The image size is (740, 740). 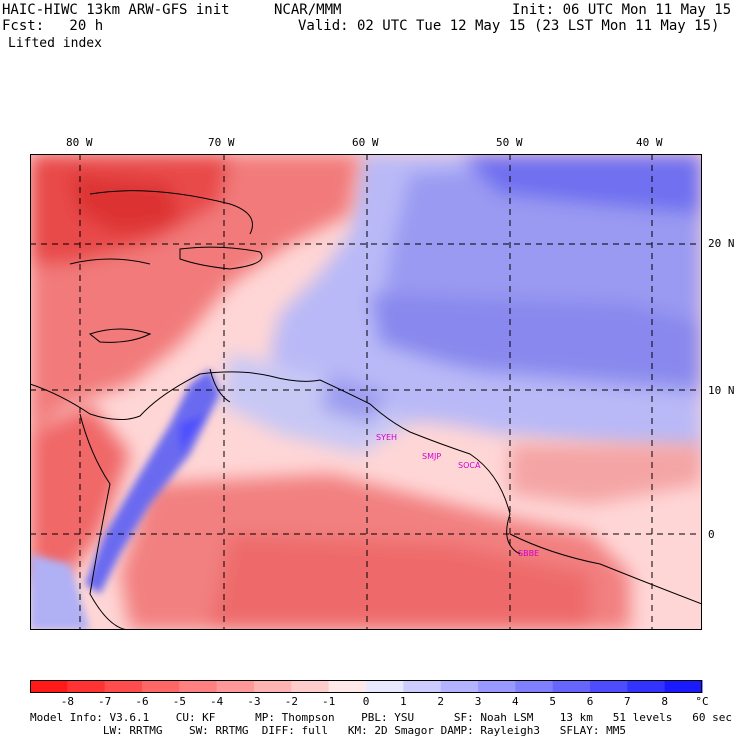 What do you see at coordinates (366, 701) in the screenshot?
I see `colorbar-level-label: 0` at bounding box center [366, 701].